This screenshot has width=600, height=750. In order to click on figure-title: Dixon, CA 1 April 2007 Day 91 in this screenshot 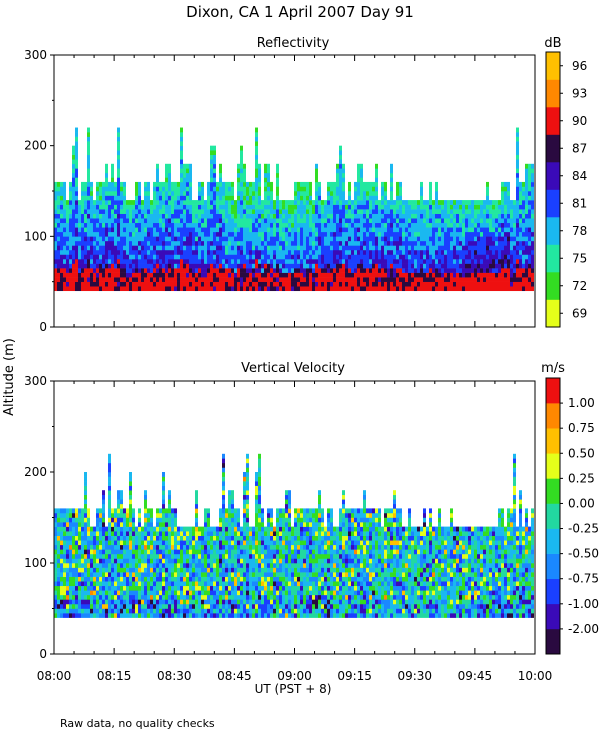, I will do `click(300, 12)`.